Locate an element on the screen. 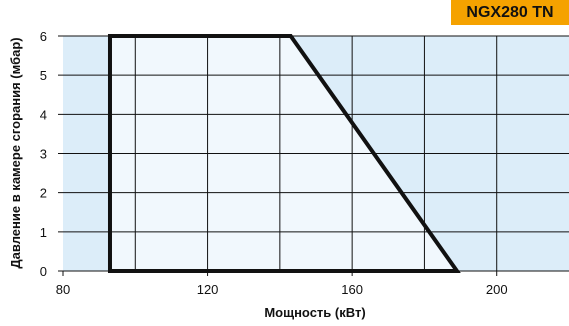 The image size is (569, 326). y-tick-label-3: 3 is located at coordinates (43, 154).